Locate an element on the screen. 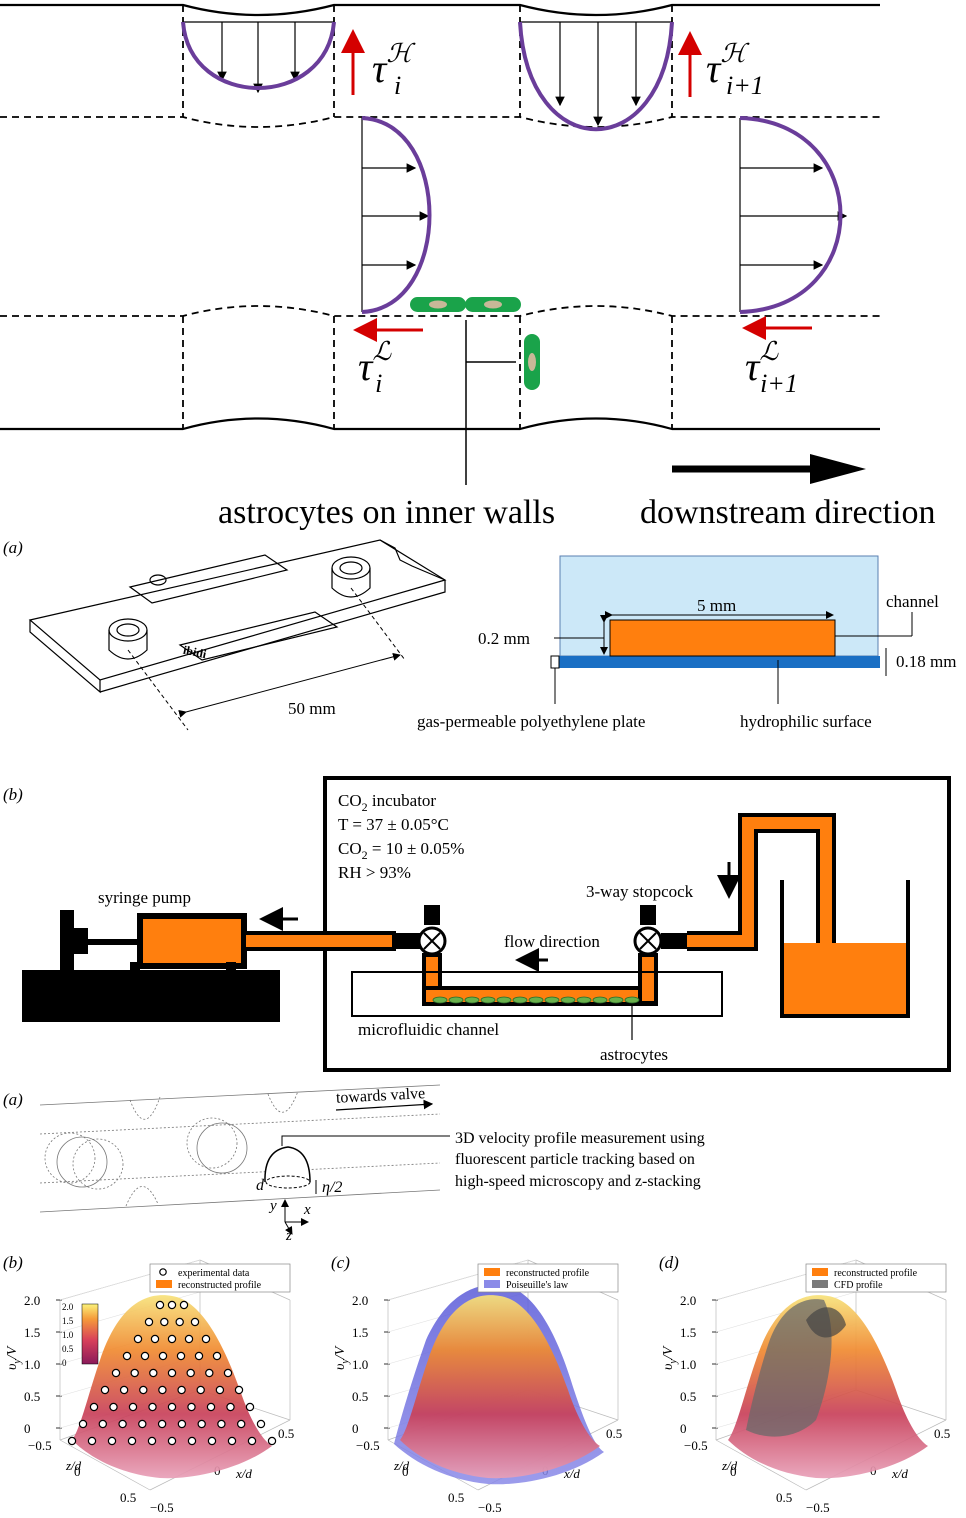 This screenshot has width=966, height=1518. d-label: d is located at coordinates (260, 1185).